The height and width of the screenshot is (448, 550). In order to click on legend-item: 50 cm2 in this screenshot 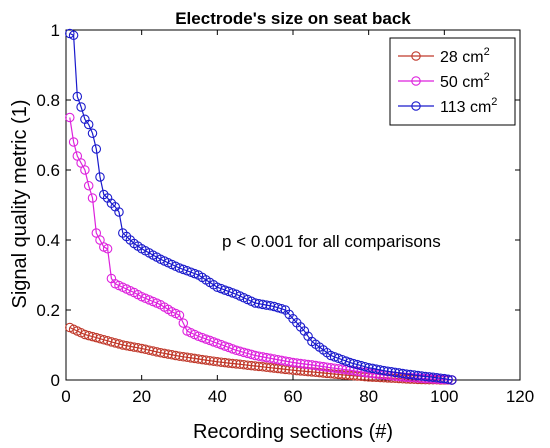, I will do `click(444, 81)`.